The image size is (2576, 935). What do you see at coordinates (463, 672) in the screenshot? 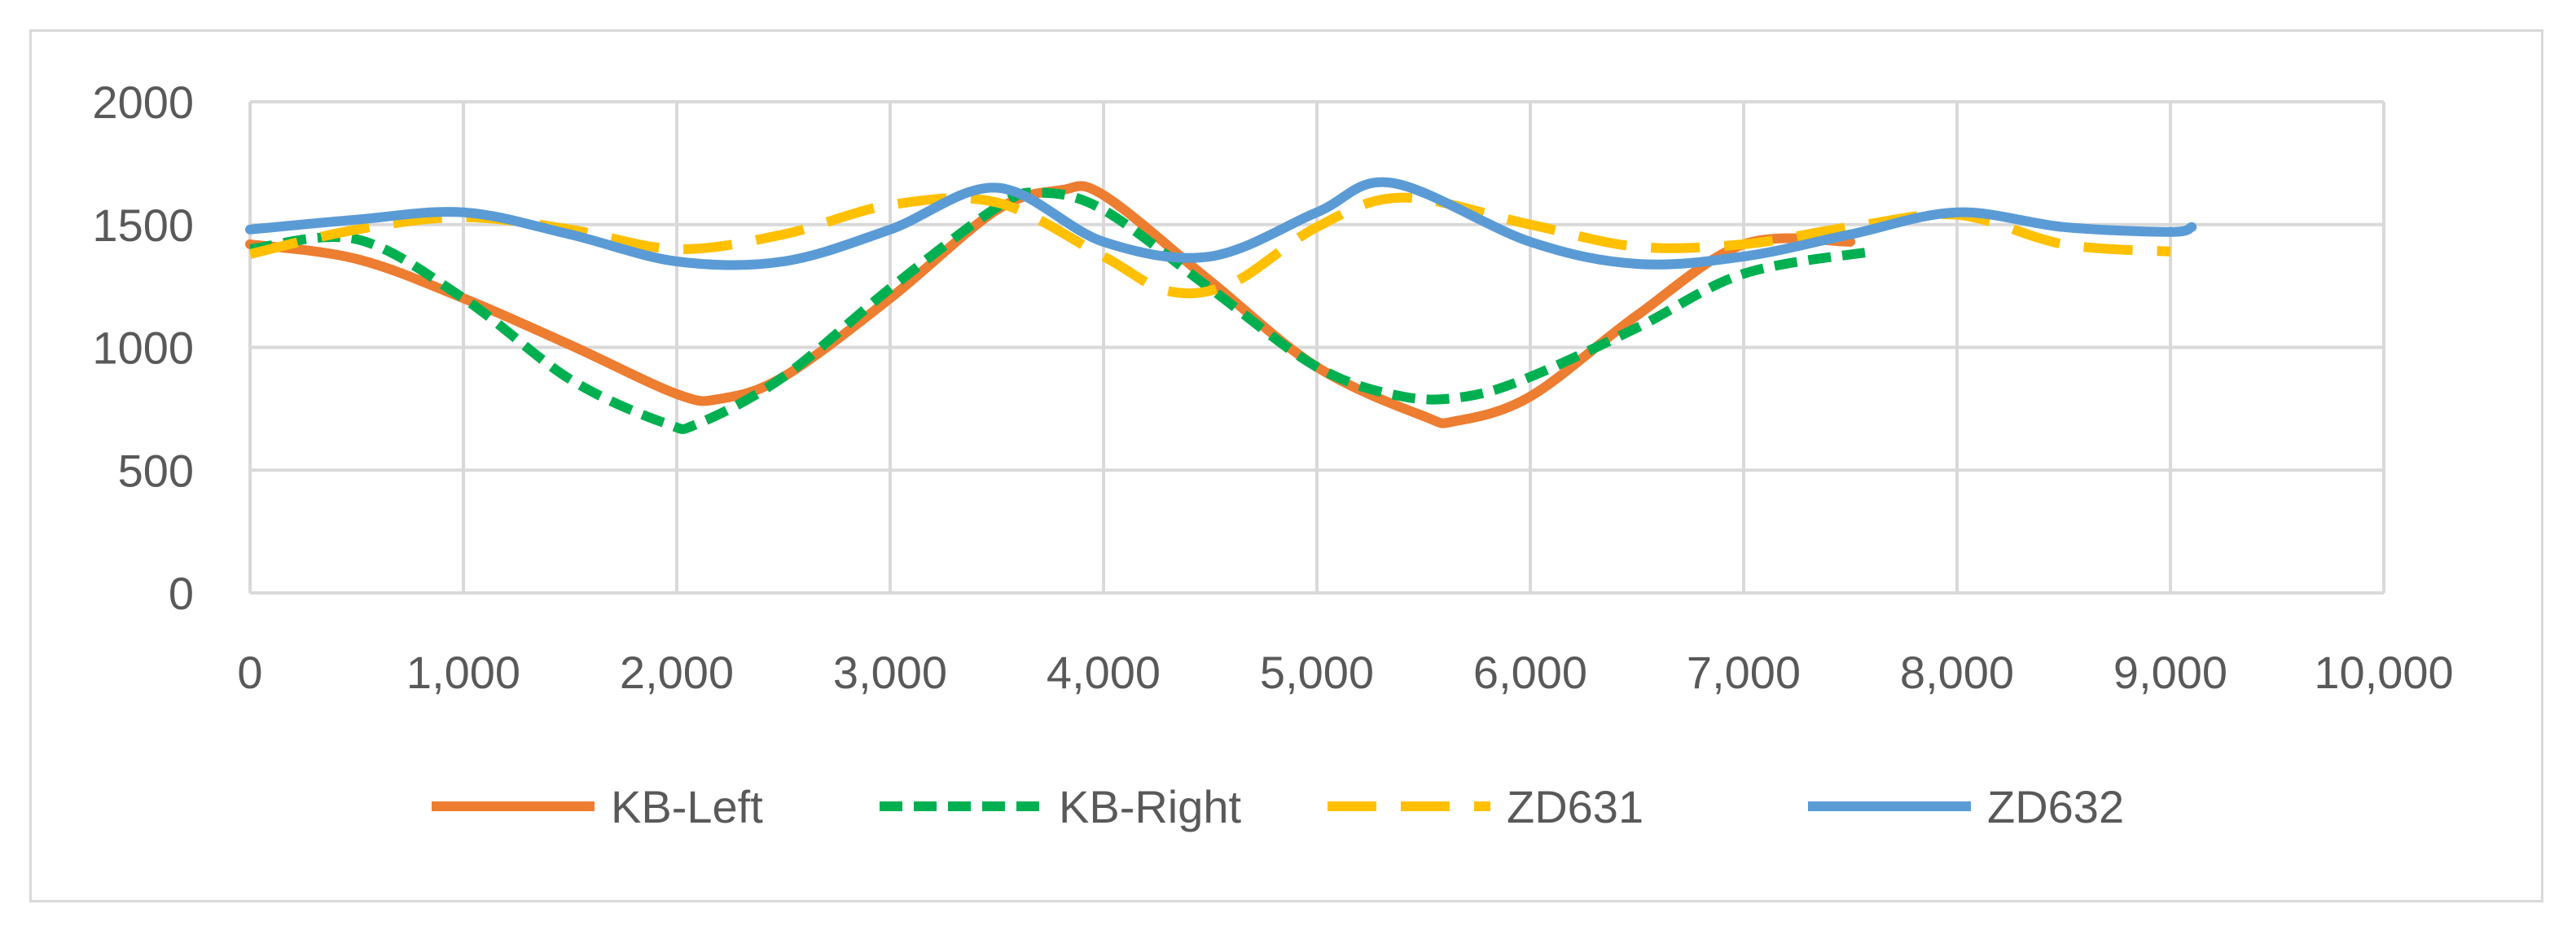
I see `x-tick-label: 1,000` at bounding box center [463, 672].